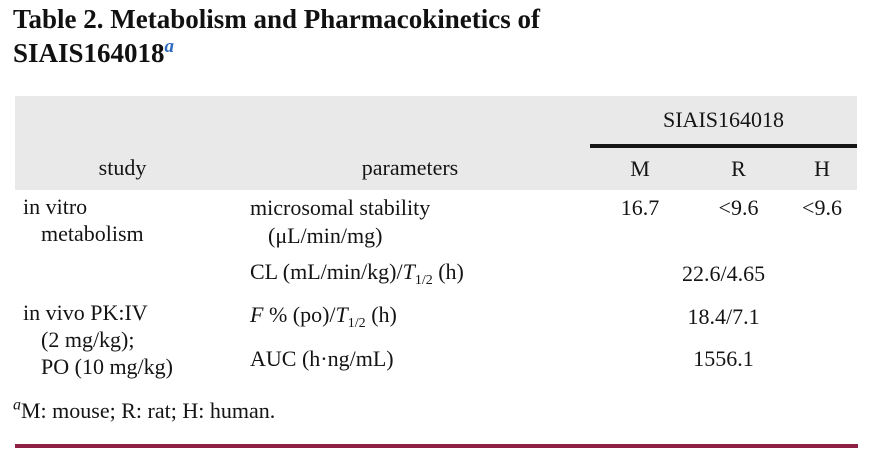 The image size is (885, 459). I want to click on table-footnote: aM: mouse; R: rat; H: human., so click(144, 410).